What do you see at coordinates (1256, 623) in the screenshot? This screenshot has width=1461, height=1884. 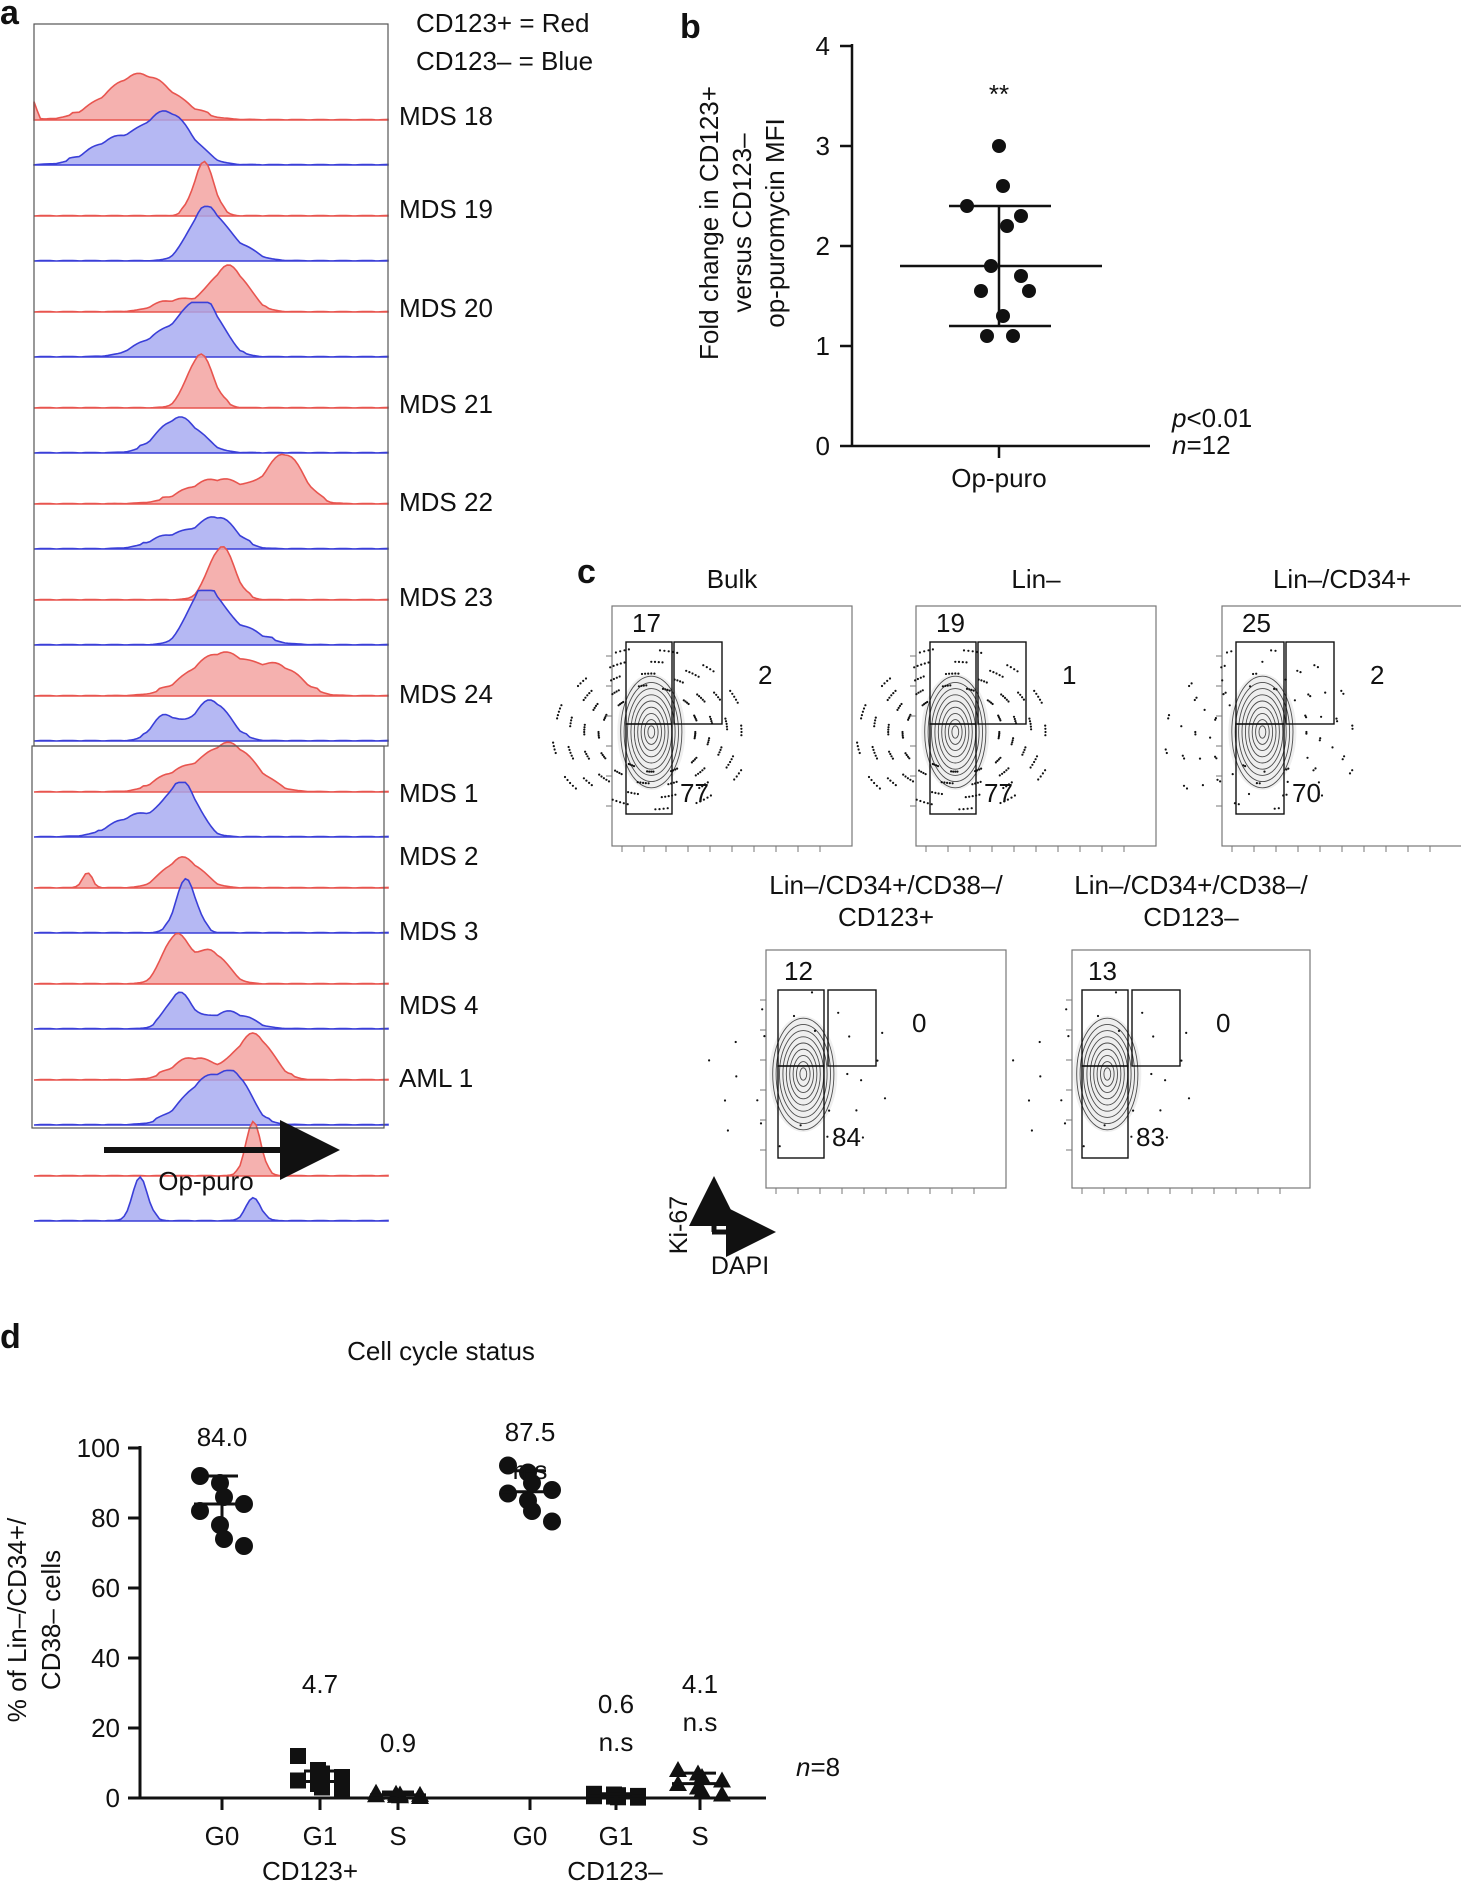 I see `gate-value-g1: 25` at bounding box center [1256, 623].